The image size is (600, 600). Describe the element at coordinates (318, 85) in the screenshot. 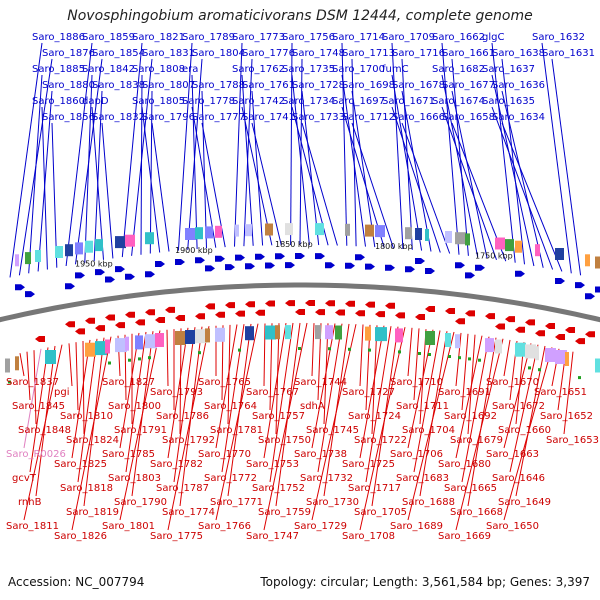

I see `forward-gene-label: Saro_1728` at that location.